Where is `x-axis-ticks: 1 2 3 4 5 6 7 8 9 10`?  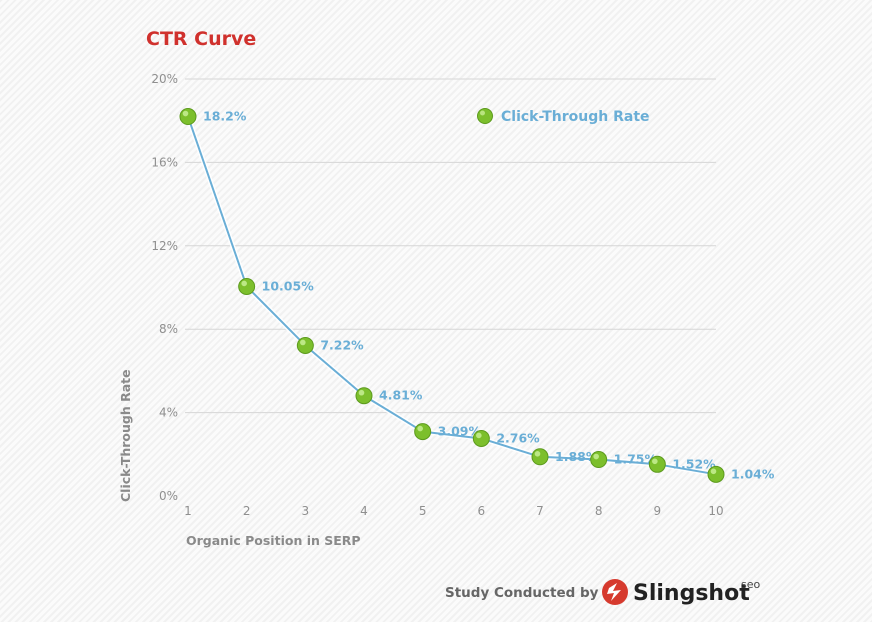
x-axis-ticks: 1 2 3 4 5 6 7 8 9 10 is located at coordinates (453, 511).